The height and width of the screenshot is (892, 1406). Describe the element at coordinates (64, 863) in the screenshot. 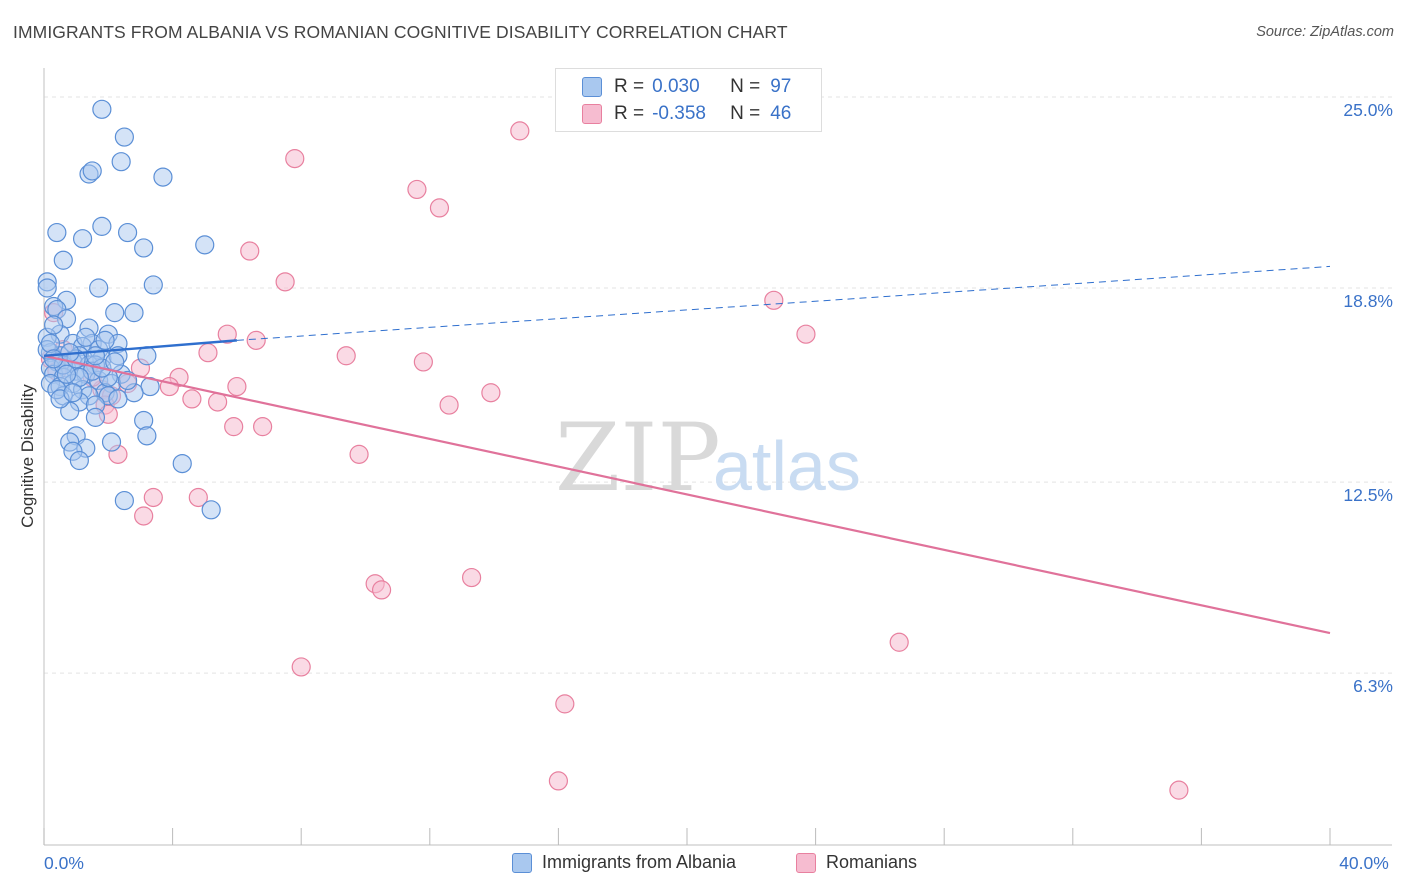

I see `x-tick-label-0: 0.0%` at that location.